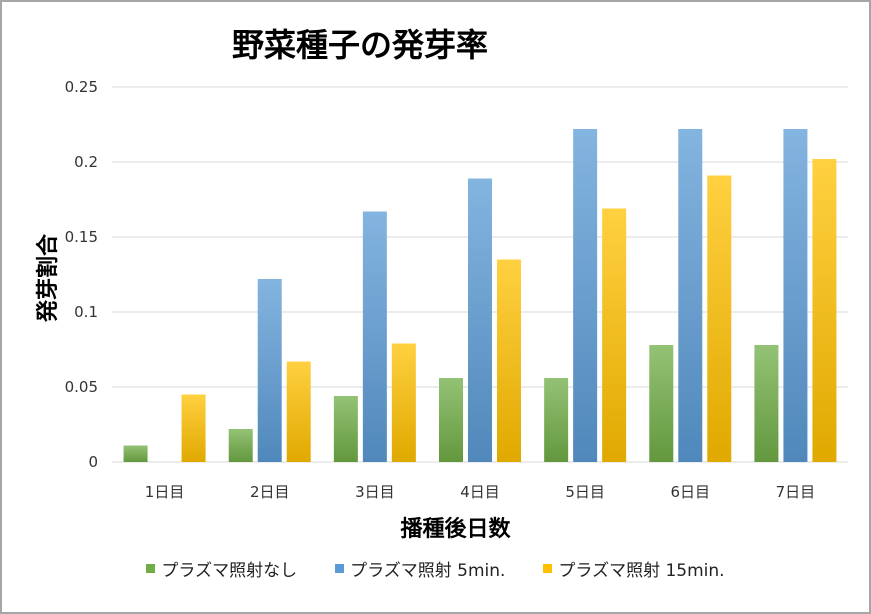 The width and height of the screenshot is (871, 614). What do you see at coordinates (480, 492) in the screenshot?
I see `x-tick-label: 4日目` at bounding box center [480, 492].